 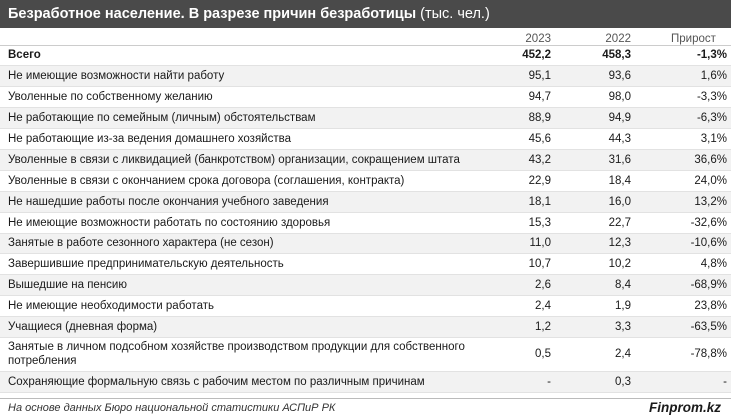 What do you see at coordinates (595, 264) in the screenshot?
I see `value-2022: 10,2` at bounding box center [595, 264].